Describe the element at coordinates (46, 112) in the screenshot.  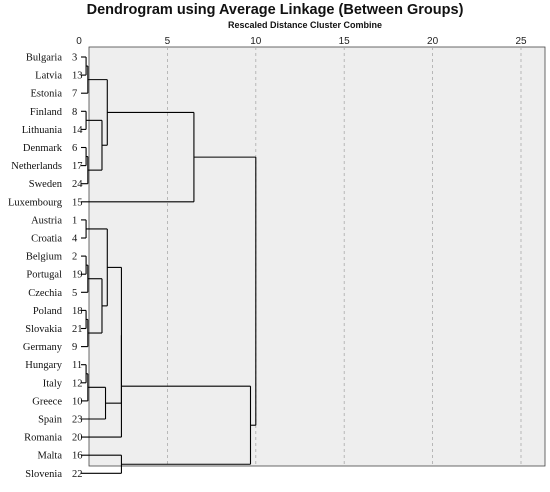
I see `leaf-label: Finland` at that location.